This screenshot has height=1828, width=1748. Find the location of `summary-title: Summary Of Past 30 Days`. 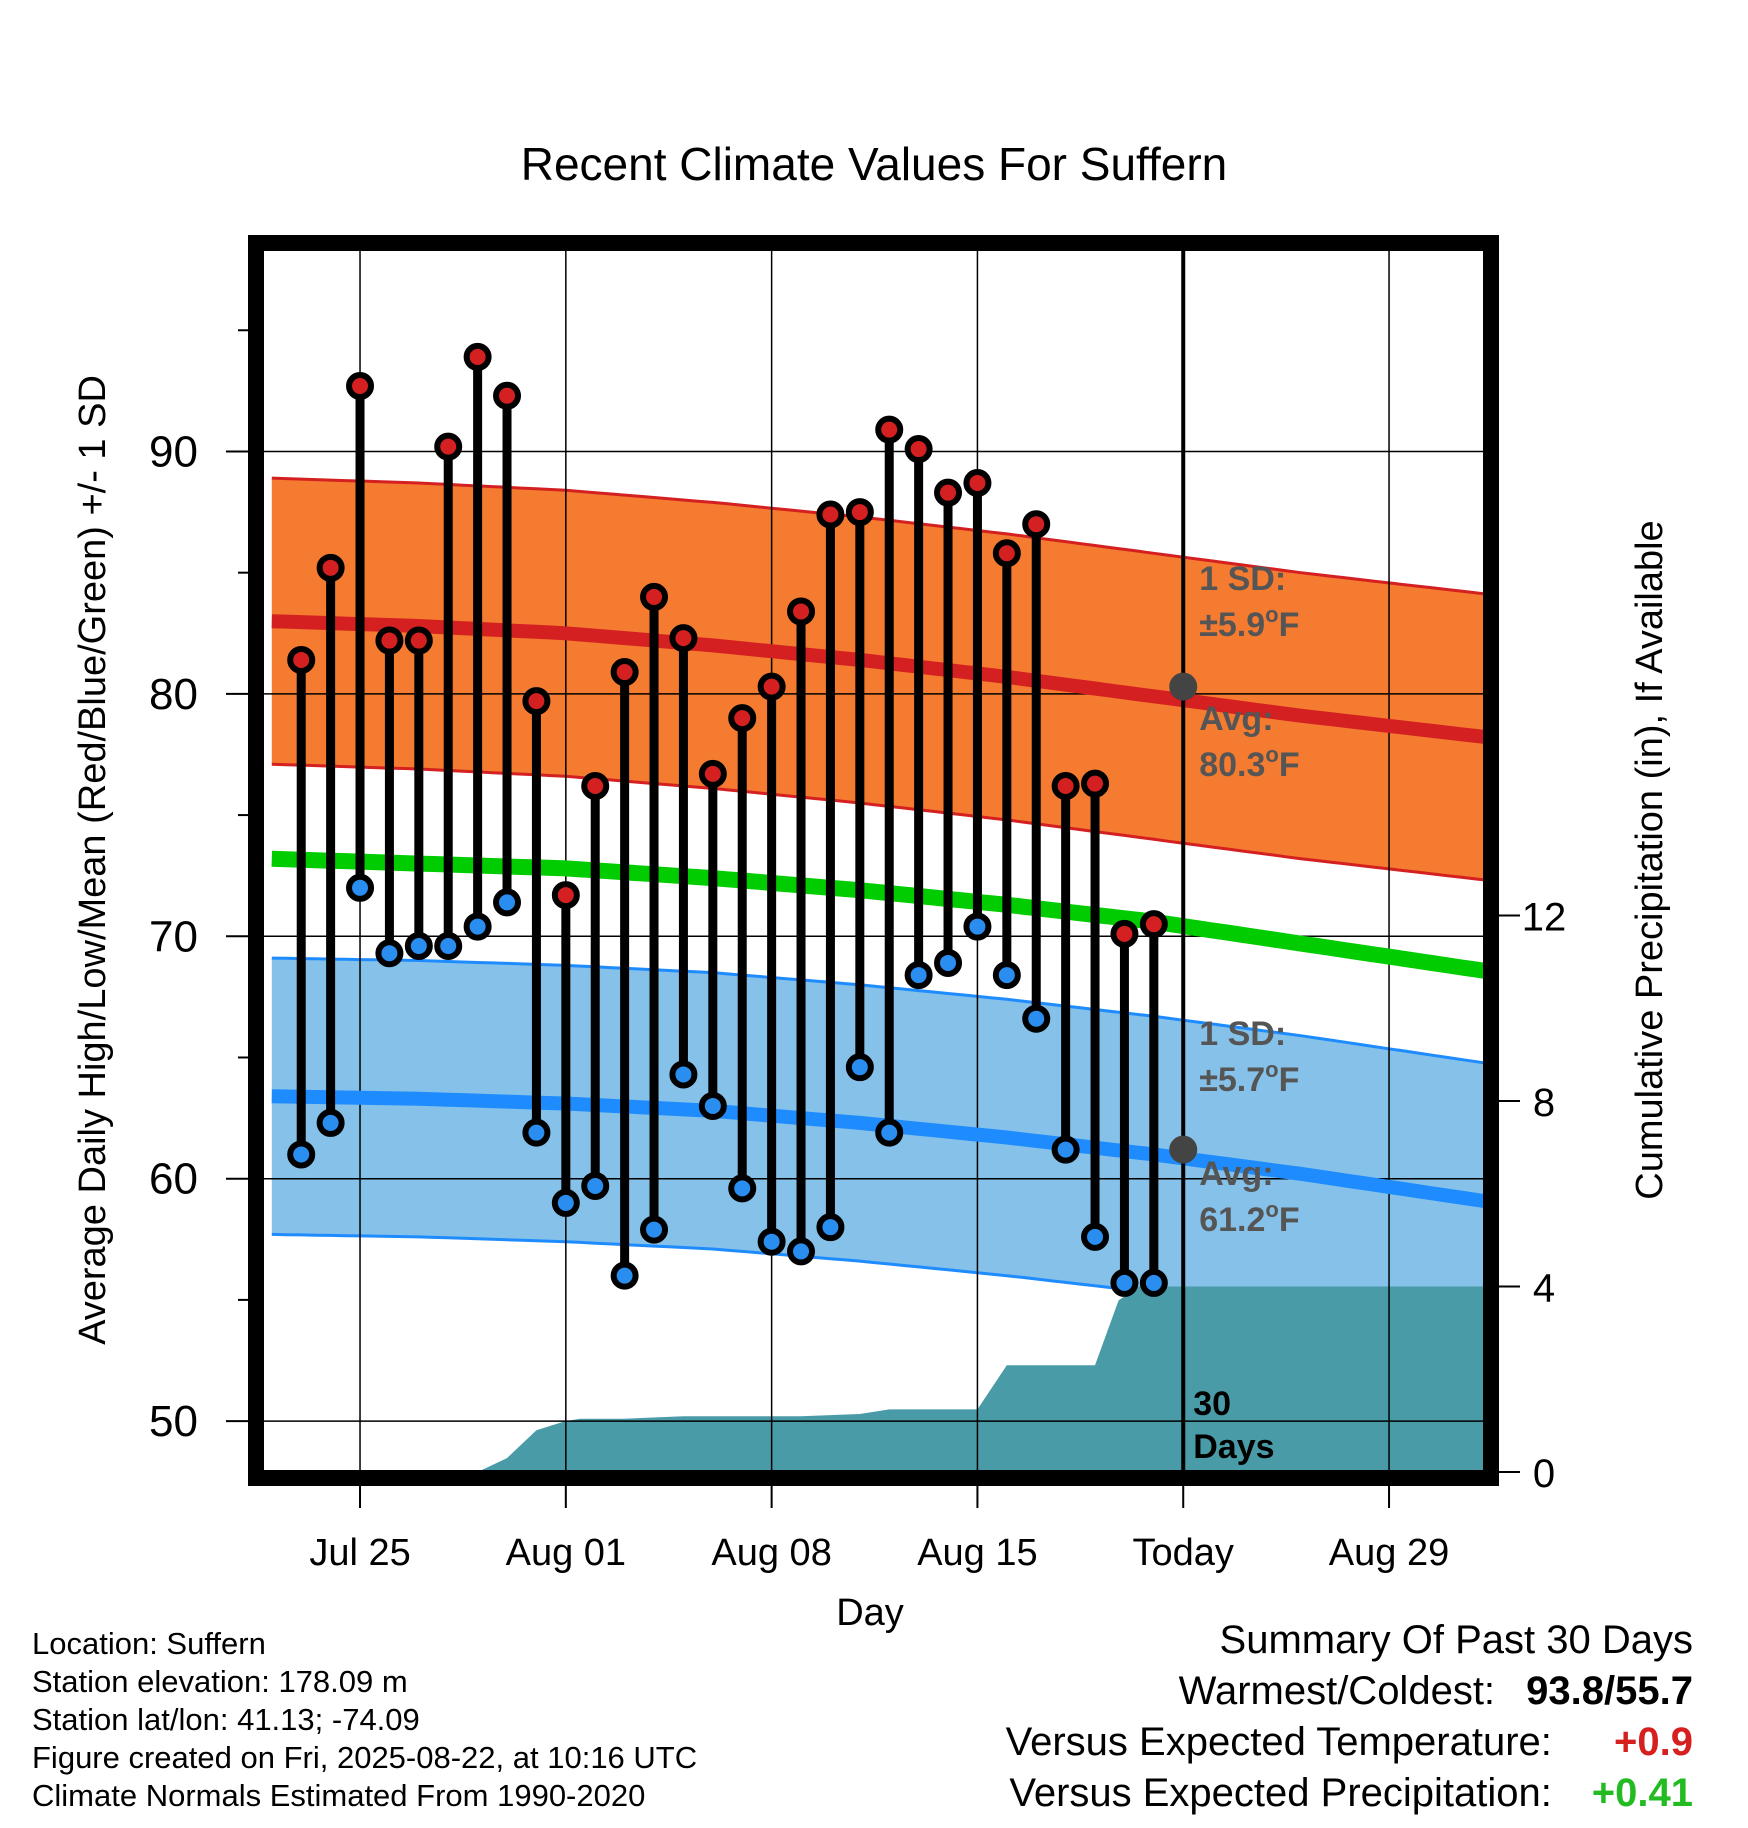

summary-title: Summary Of Past 30 Days is located at coordinates (1456, 1640).